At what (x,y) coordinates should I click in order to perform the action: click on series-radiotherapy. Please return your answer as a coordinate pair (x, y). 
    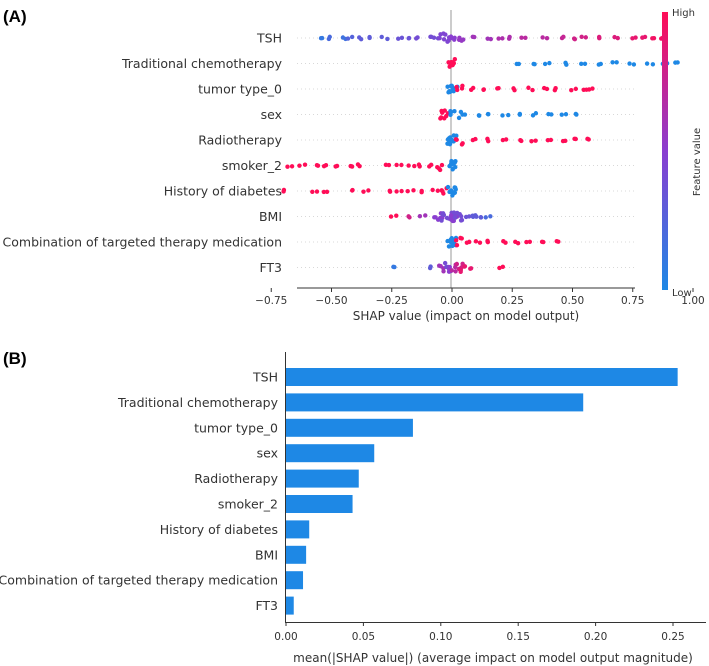
    Looking at the image, I should click on (518, 140).